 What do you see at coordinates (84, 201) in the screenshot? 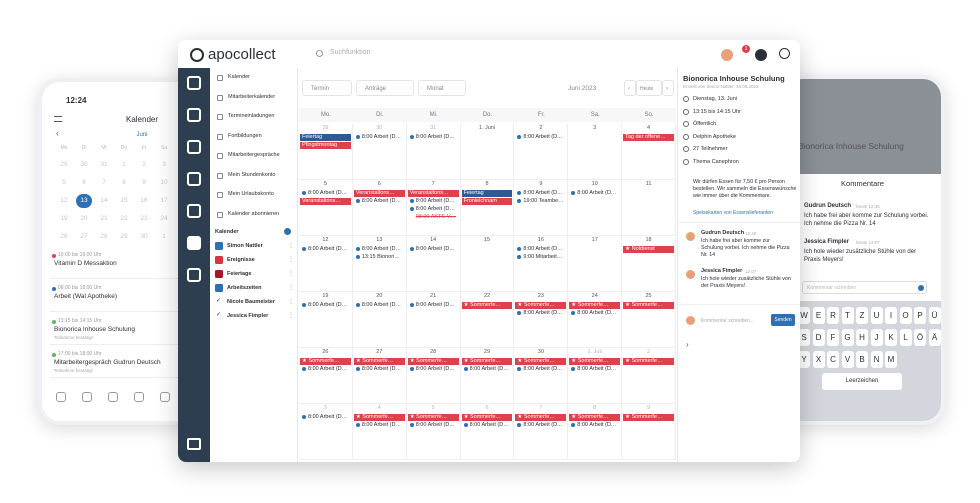
I see `mini-day: 13` at bounding box center [84, 201].